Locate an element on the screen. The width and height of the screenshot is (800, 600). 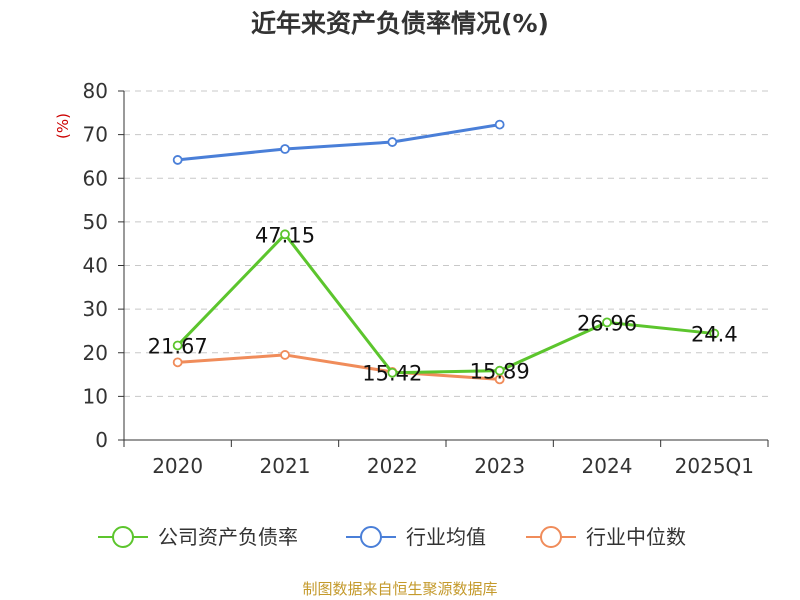
x-tick-label: 2025Q1 is located at coordinates (714, 466).